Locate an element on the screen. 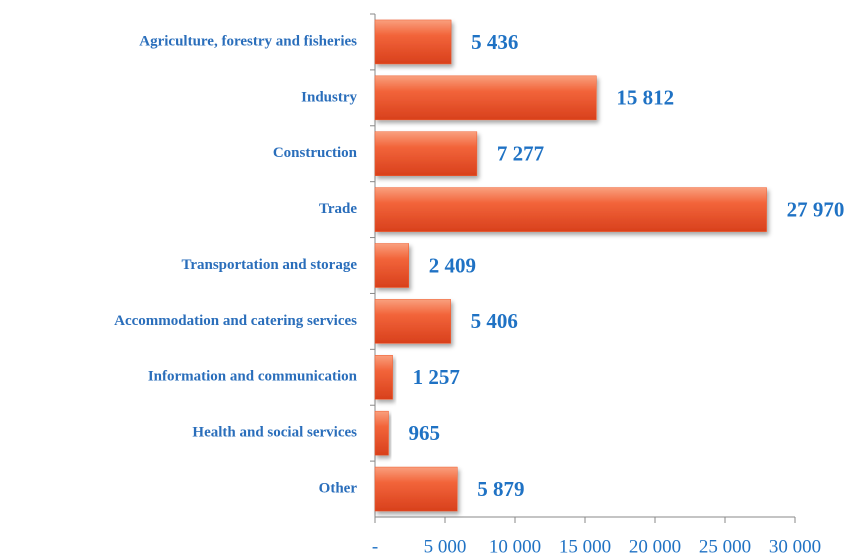 Image resolution: width=855 pixels, height=560 pixels. x-tick-label: 15 000 is located at coordinates (585, 546).